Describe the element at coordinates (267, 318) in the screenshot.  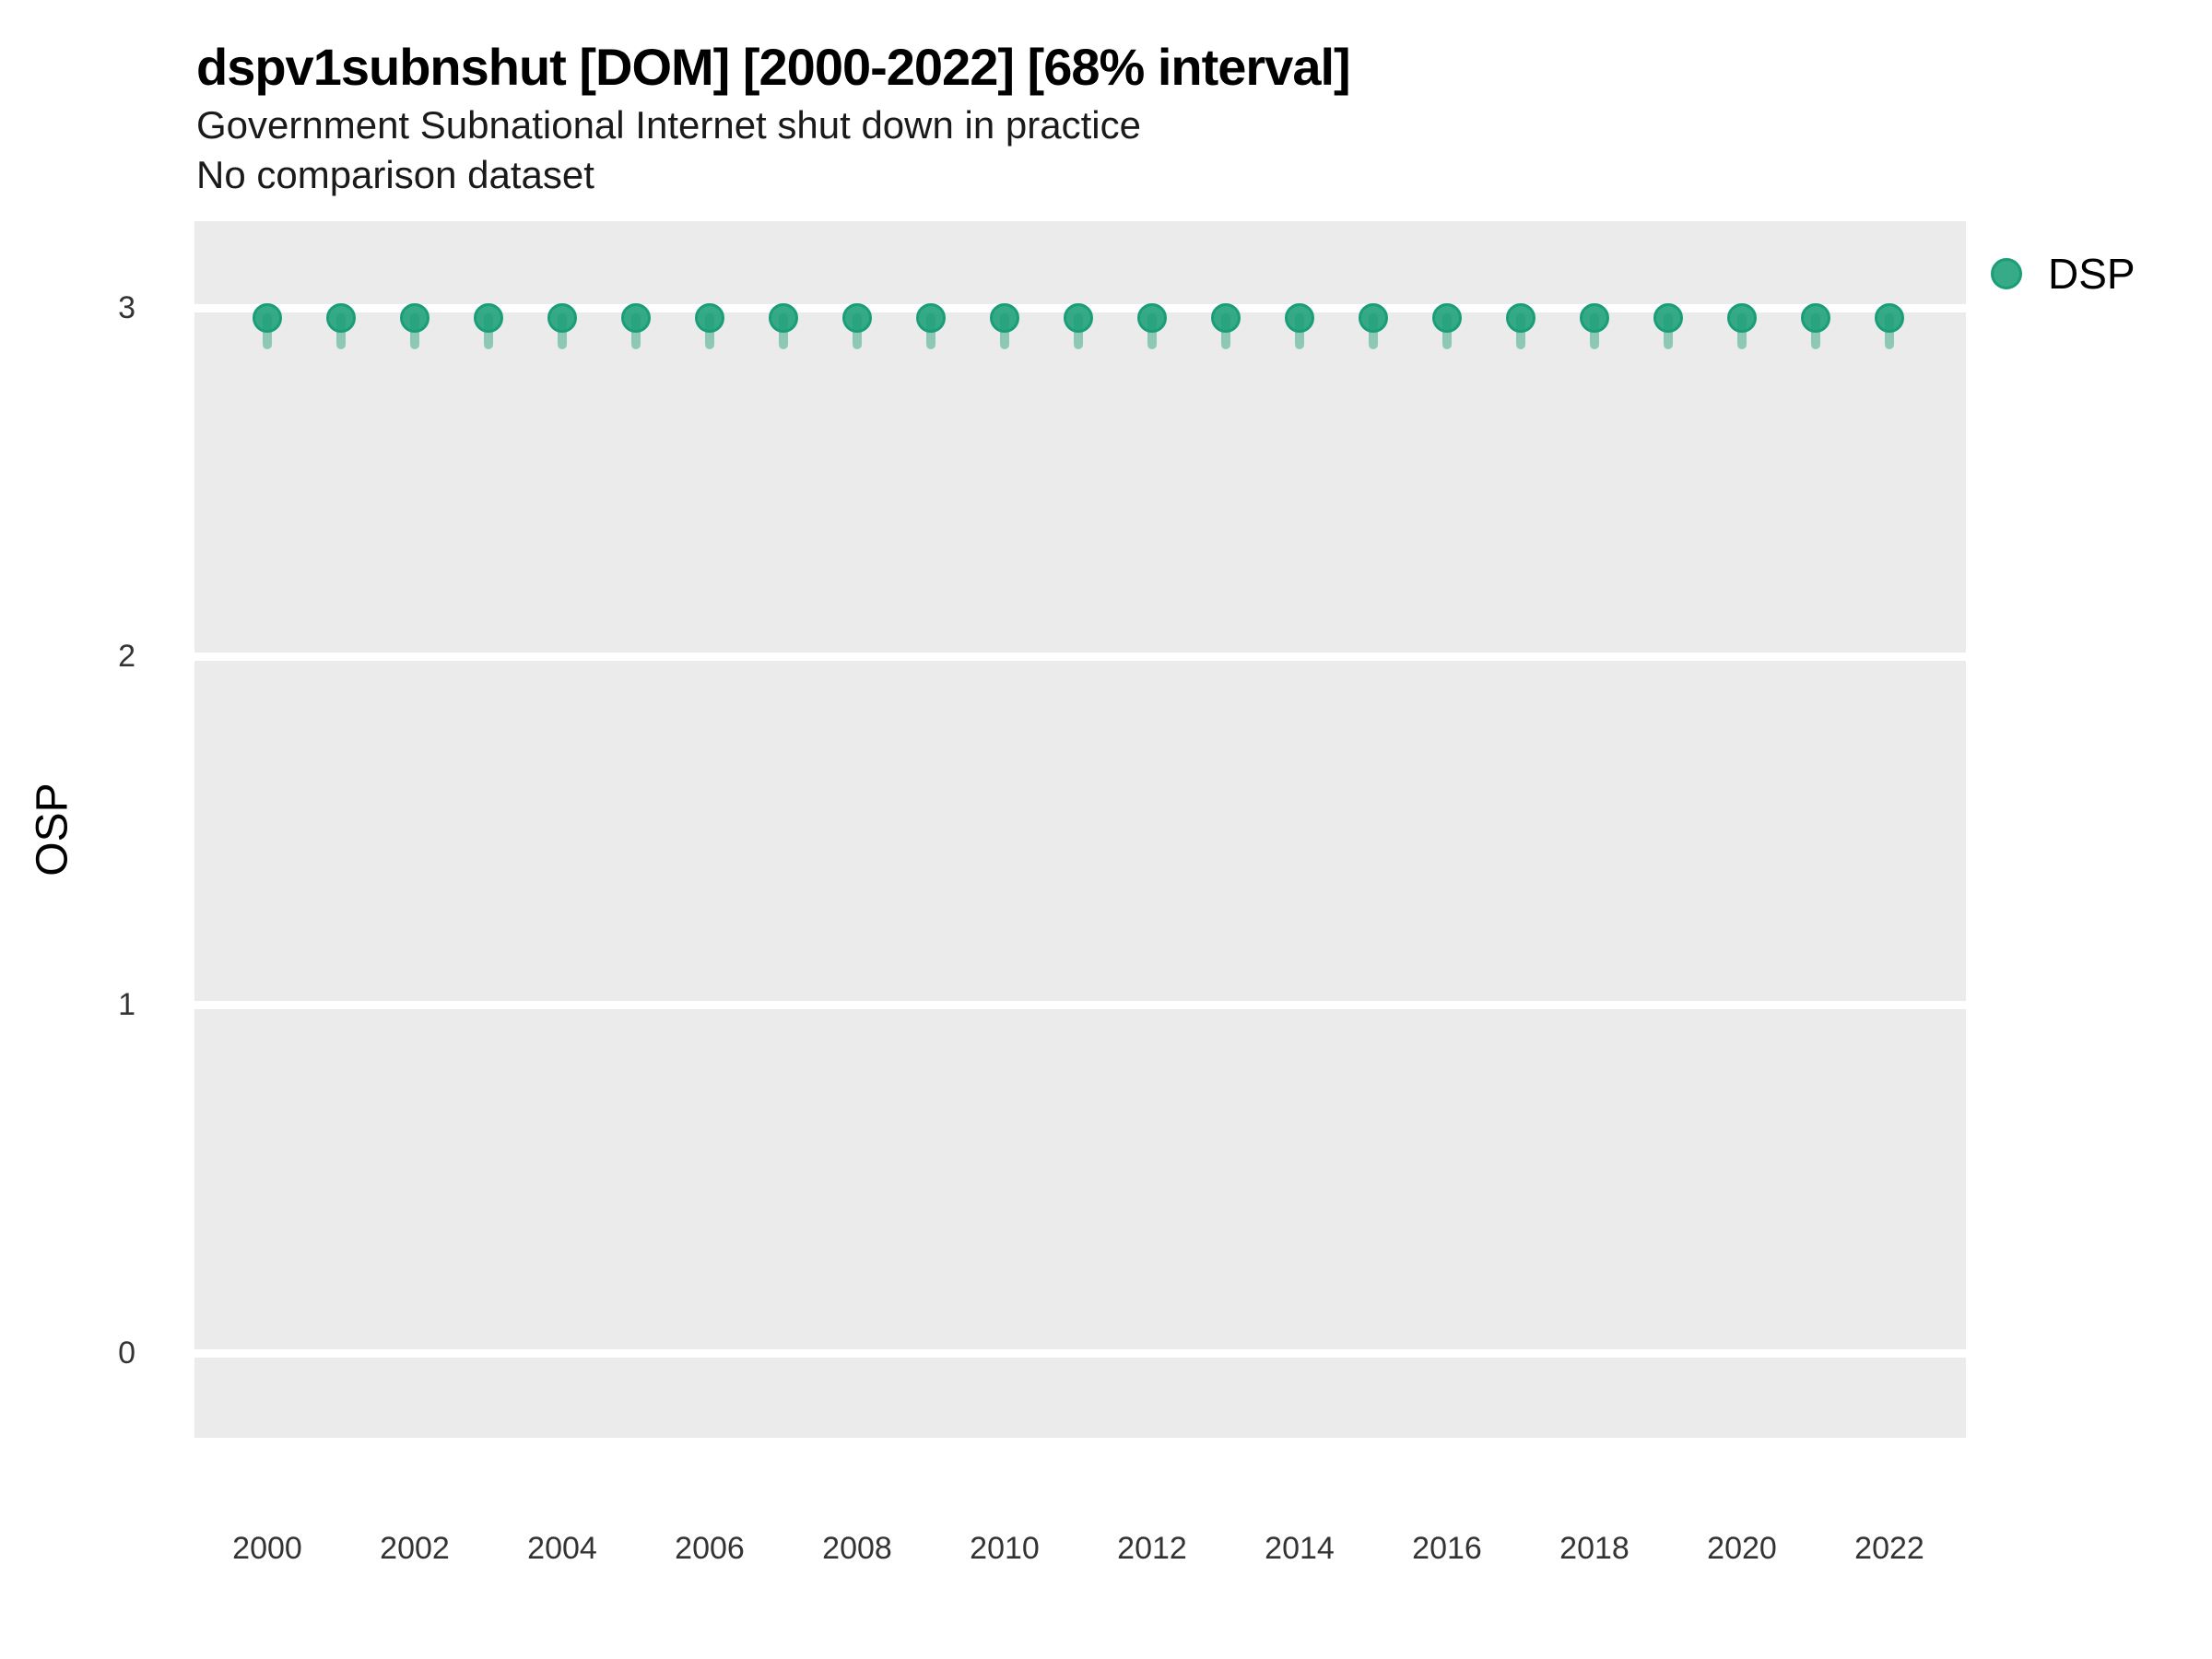
I see `data-point-2000` at that location.